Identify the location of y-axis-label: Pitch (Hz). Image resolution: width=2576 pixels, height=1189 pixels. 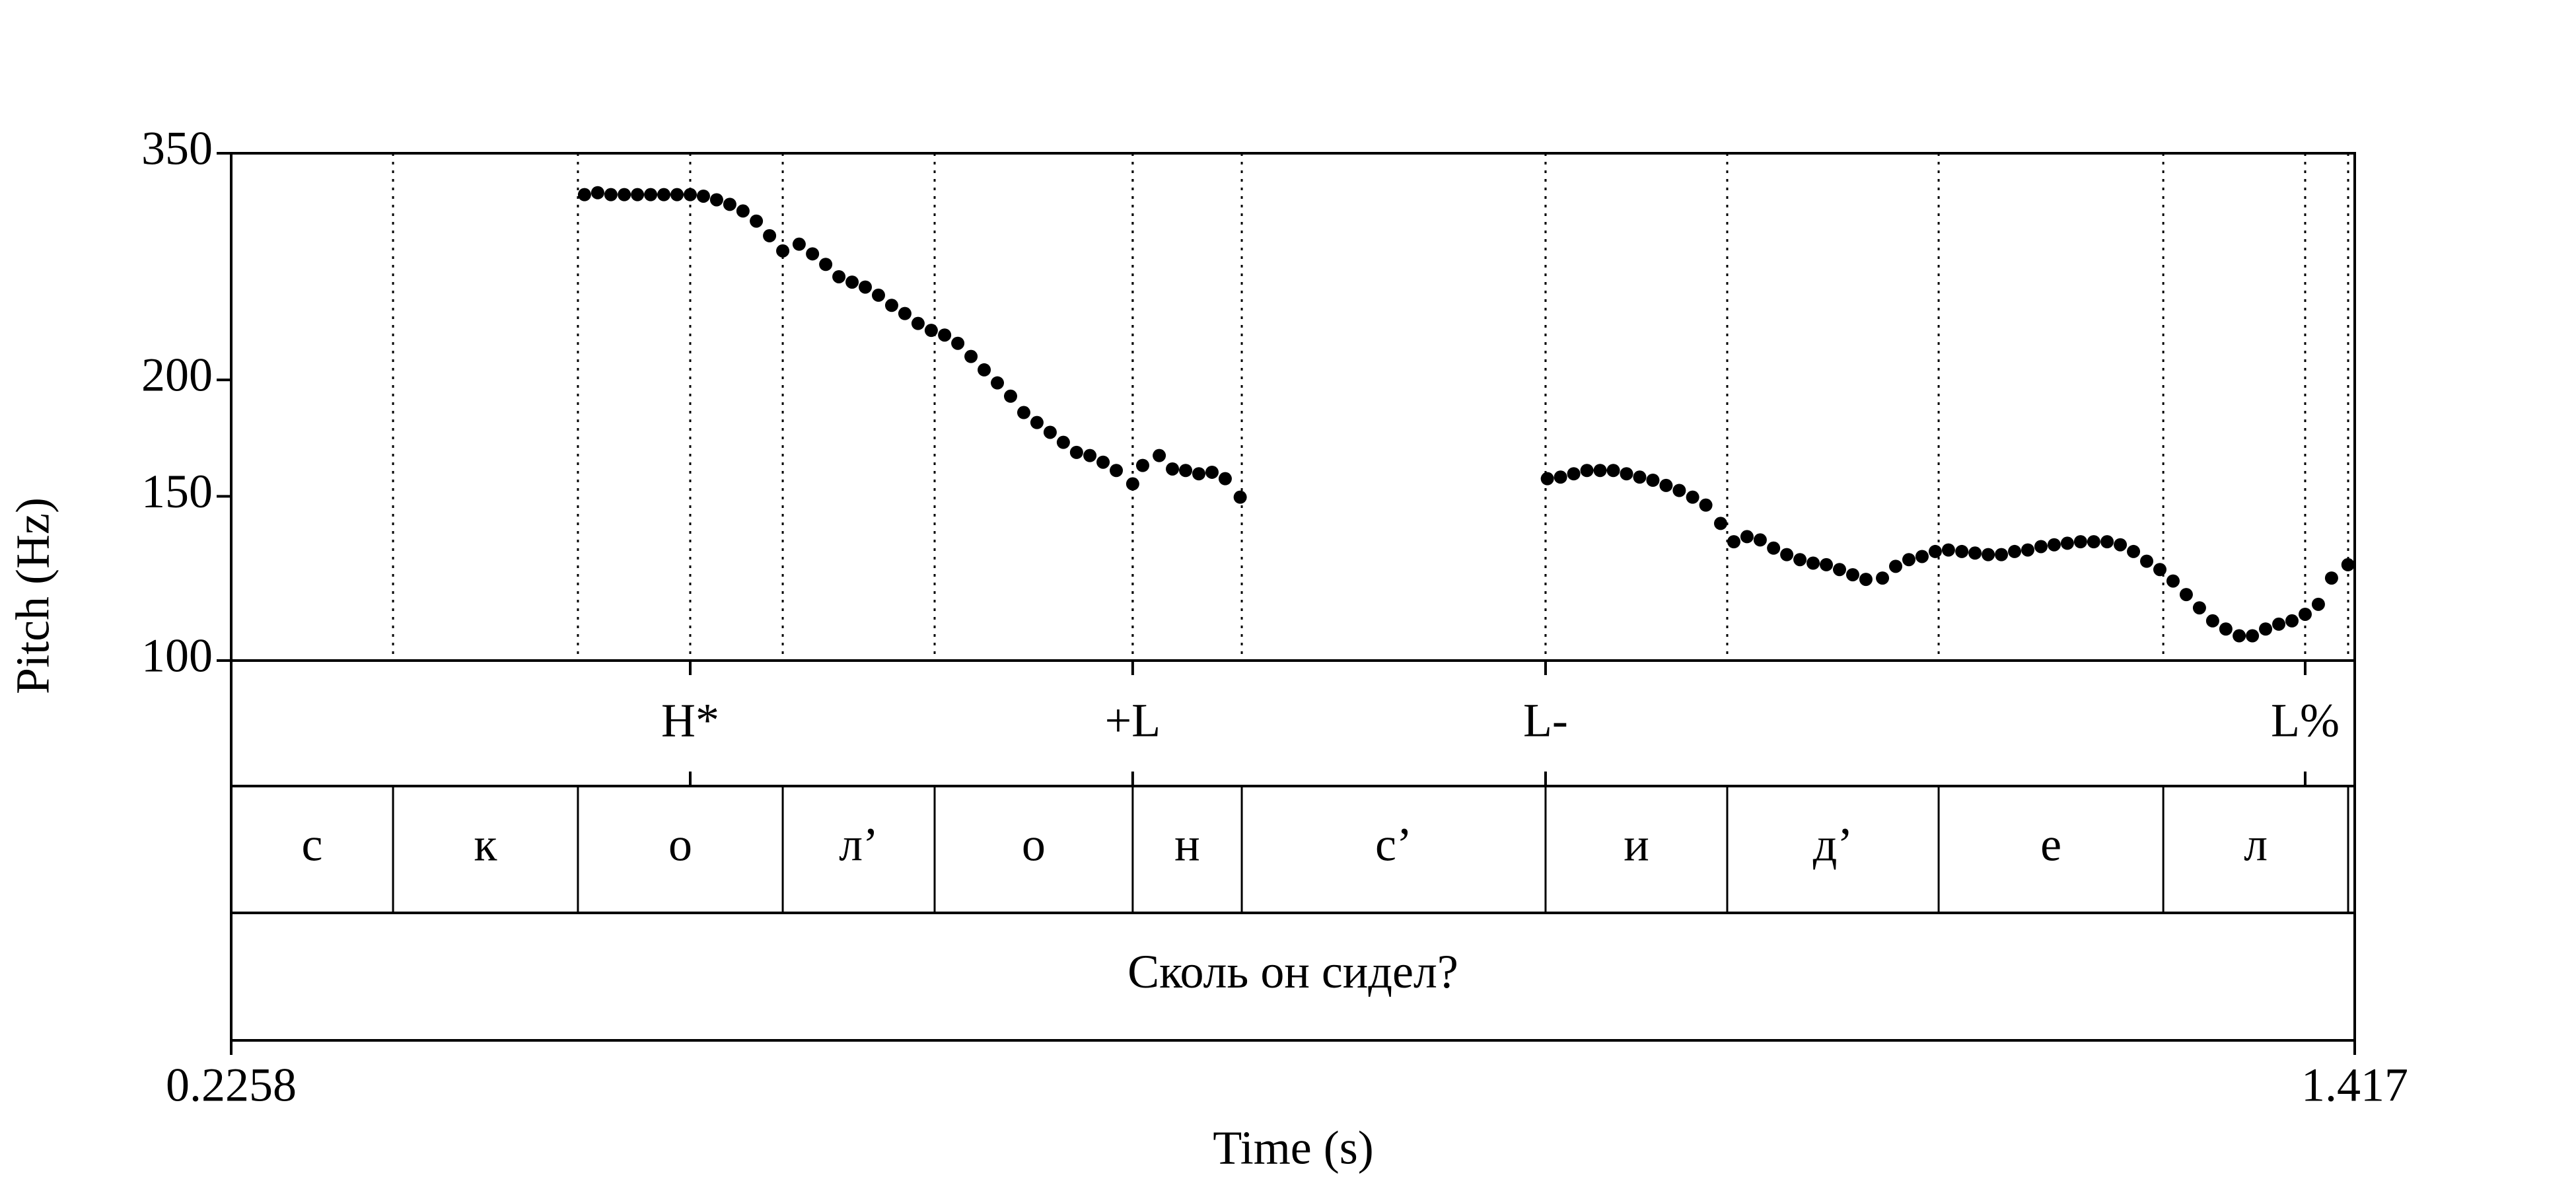
(33, 595).